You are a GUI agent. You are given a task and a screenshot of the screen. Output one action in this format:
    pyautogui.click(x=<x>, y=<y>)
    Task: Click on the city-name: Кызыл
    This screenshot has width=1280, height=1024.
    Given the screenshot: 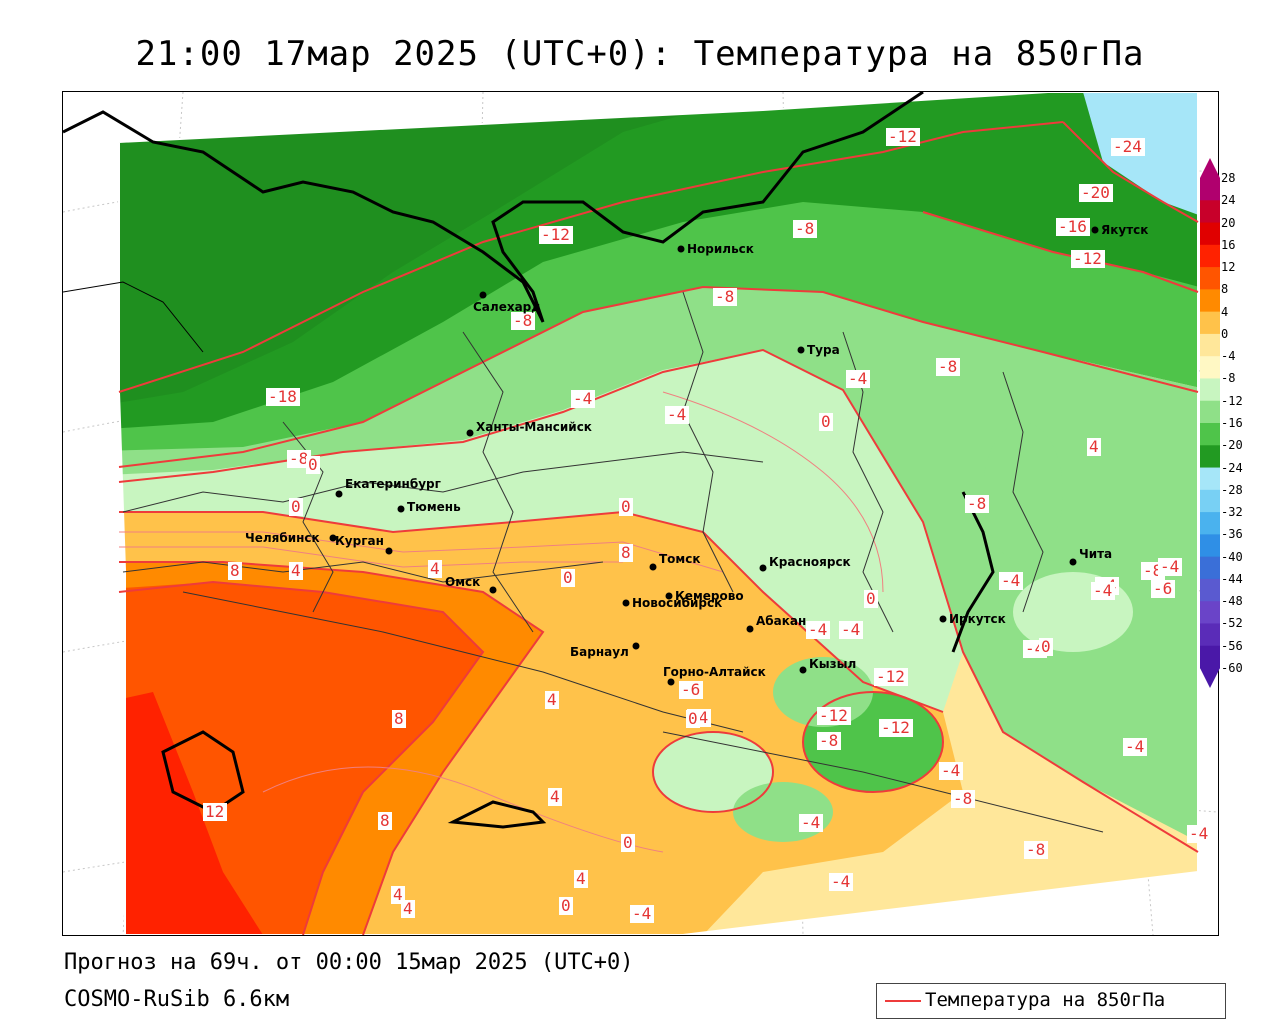 What is the action you would take?
    pyautogui.click(x=832, y=664)
    